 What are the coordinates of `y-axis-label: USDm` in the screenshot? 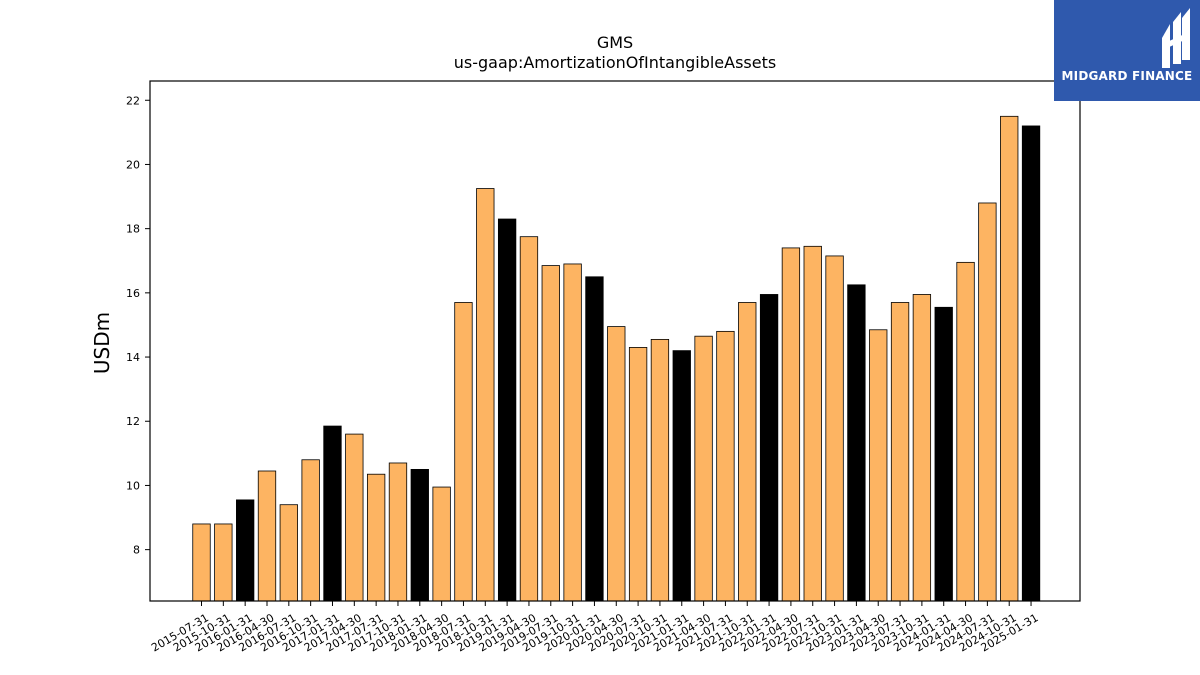 It's located at (102, 343).